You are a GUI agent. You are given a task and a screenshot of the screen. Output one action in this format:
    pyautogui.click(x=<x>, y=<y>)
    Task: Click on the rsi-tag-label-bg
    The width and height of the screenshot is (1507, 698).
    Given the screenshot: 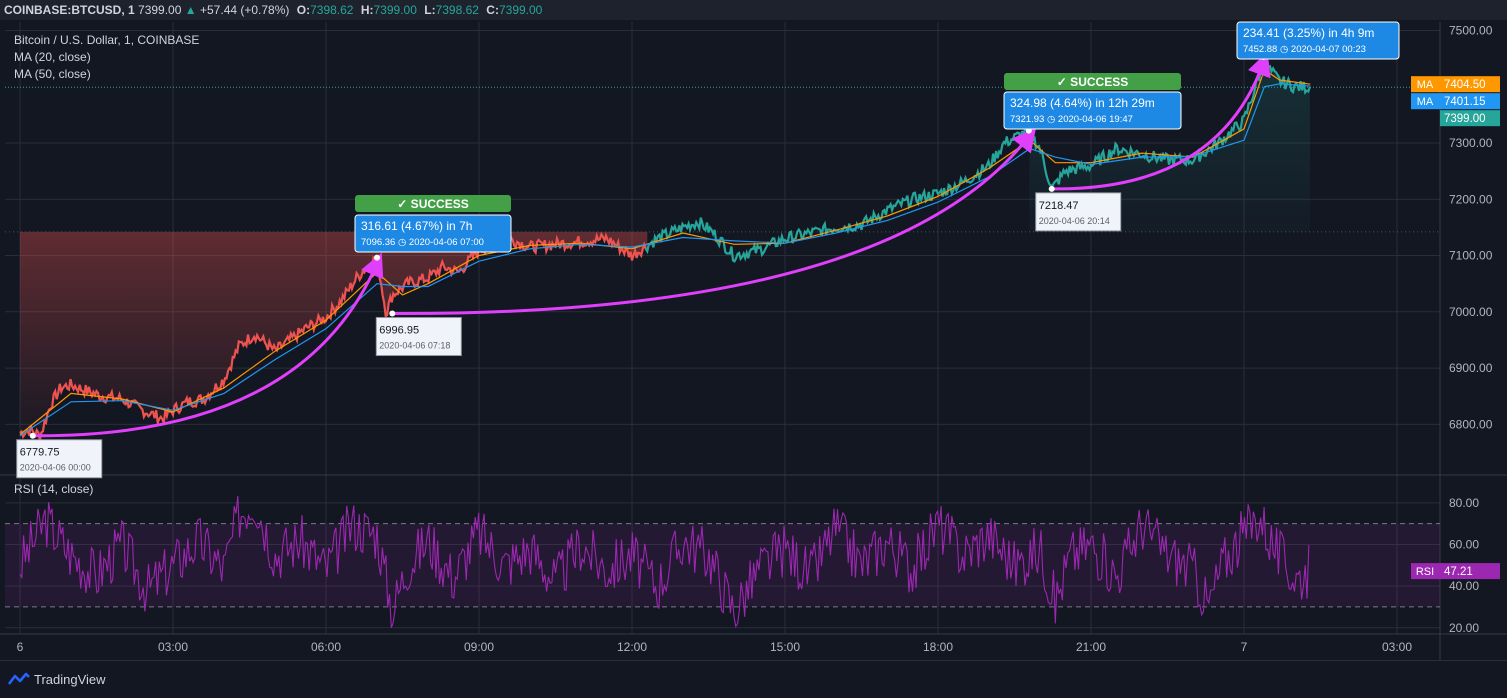 What is the action you would take?
    pyautogui.click(x=1425, y=571)
    